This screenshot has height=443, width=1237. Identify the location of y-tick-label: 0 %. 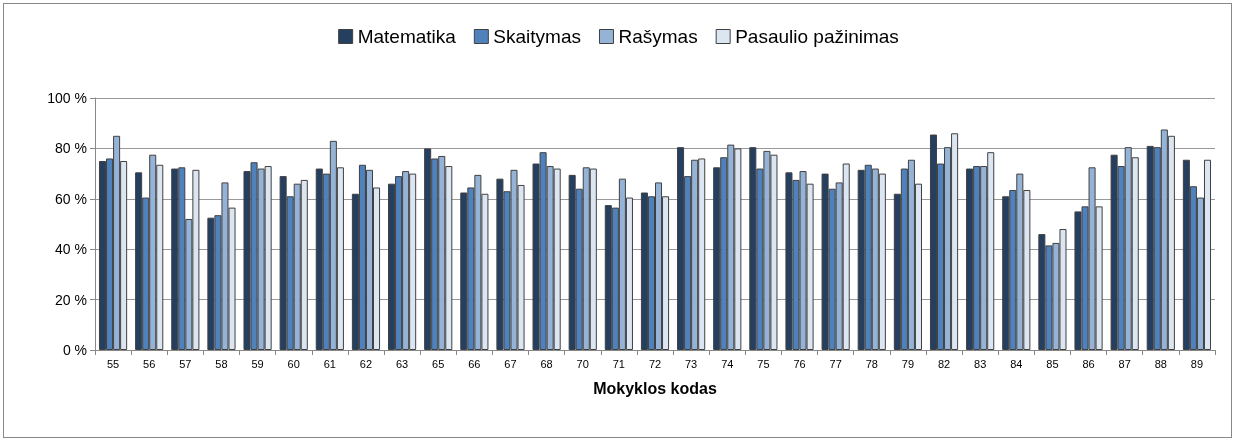
(74, 350).